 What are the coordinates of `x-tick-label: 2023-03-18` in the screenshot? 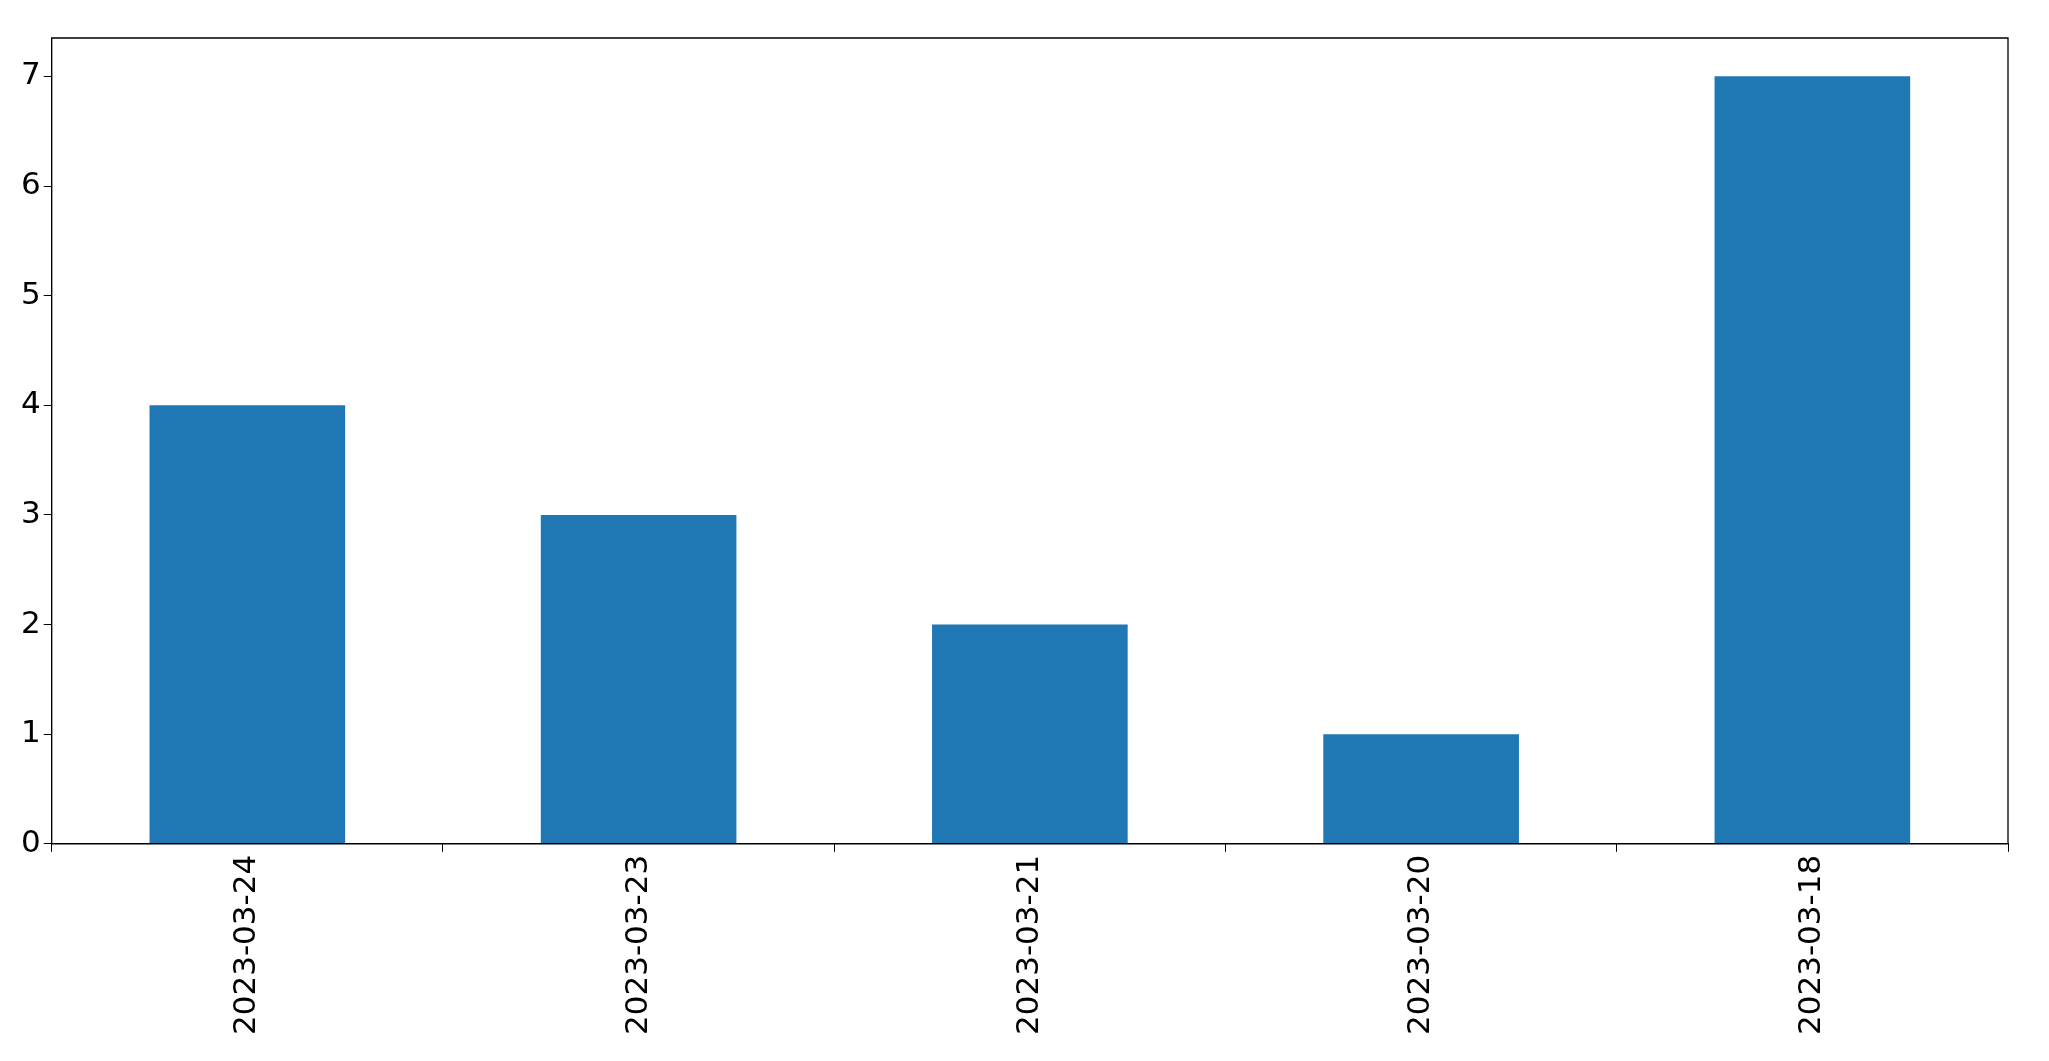 It's located at (1809, 945).